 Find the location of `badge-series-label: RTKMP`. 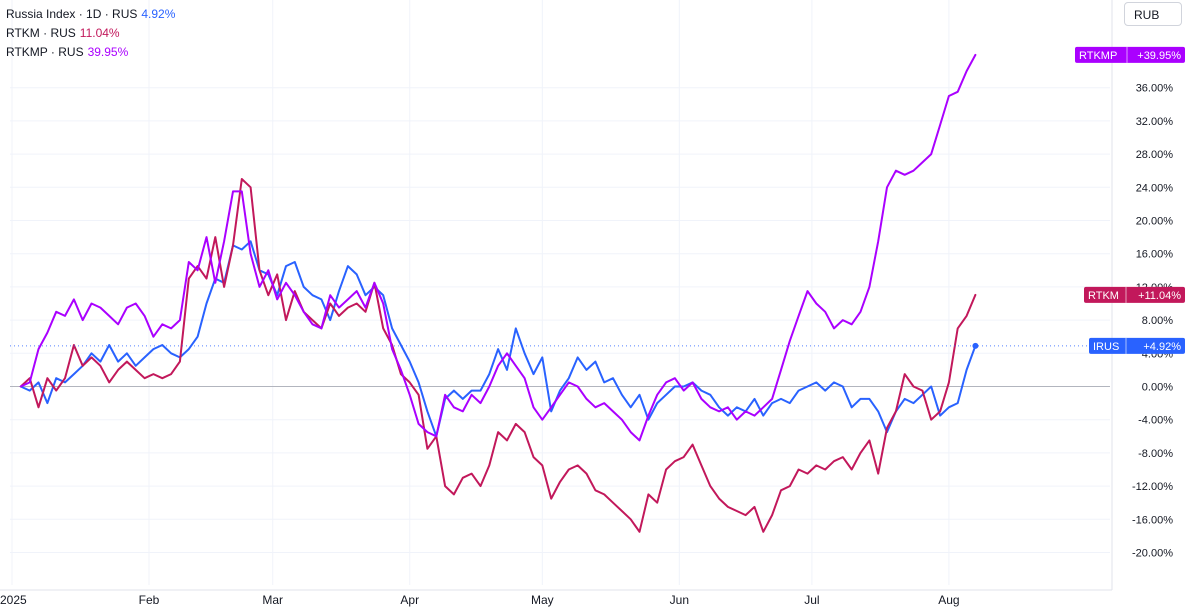

badge-series-label: RTKMP is located at coordinates (1098, 56).